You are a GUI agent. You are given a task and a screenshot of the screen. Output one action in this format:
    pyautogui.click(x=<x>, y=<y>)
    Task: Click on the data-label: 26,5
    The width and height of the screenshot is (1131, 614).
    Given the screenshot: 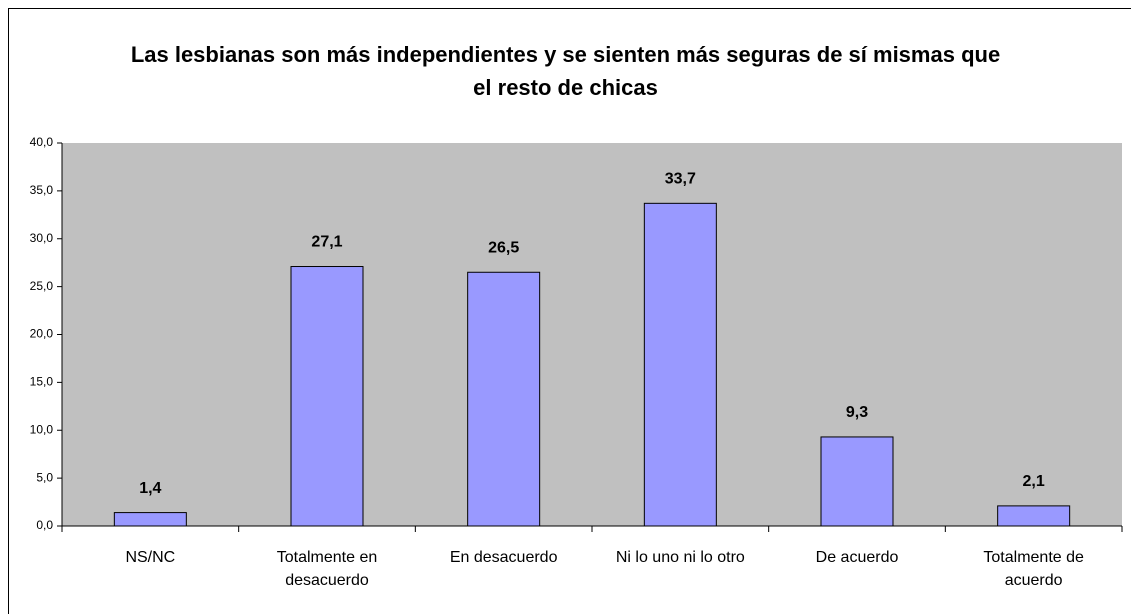 What is the action you would take?
    pyautogui.click(x=503, y=247)
    